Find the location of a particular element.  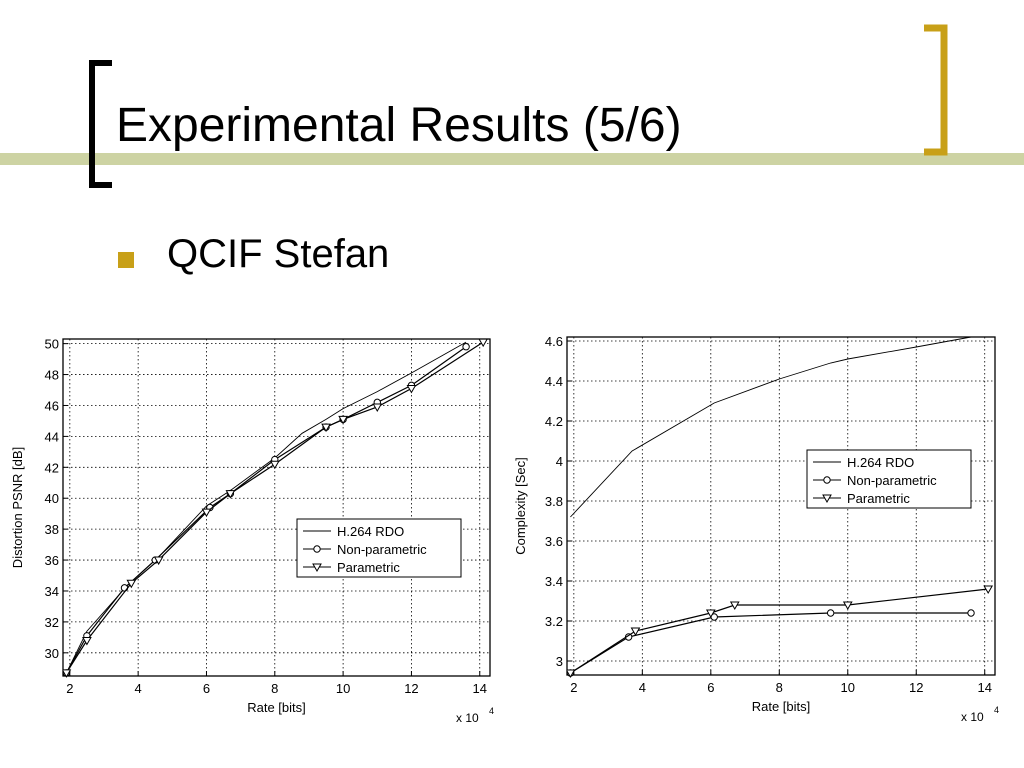

y-tick-label: 42 is located at coordinates (52, 467).